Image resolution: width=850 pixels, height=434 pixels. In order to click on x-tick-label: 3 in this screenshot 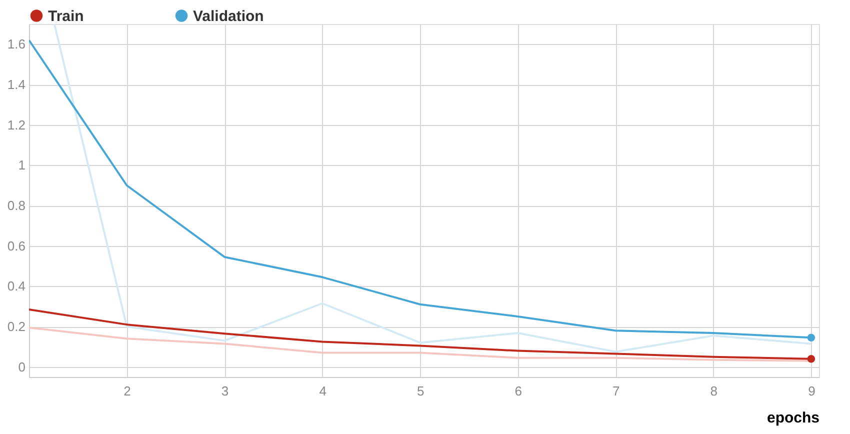, I will do `click(225, 391)`.